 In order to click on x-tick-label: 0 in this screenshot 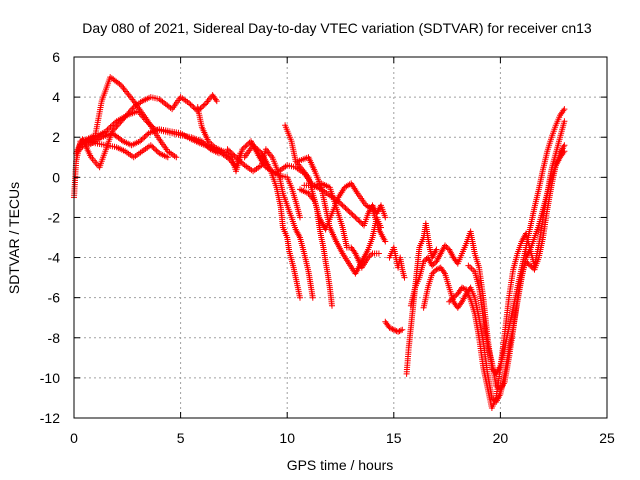, I will do `click(74, 438)`.